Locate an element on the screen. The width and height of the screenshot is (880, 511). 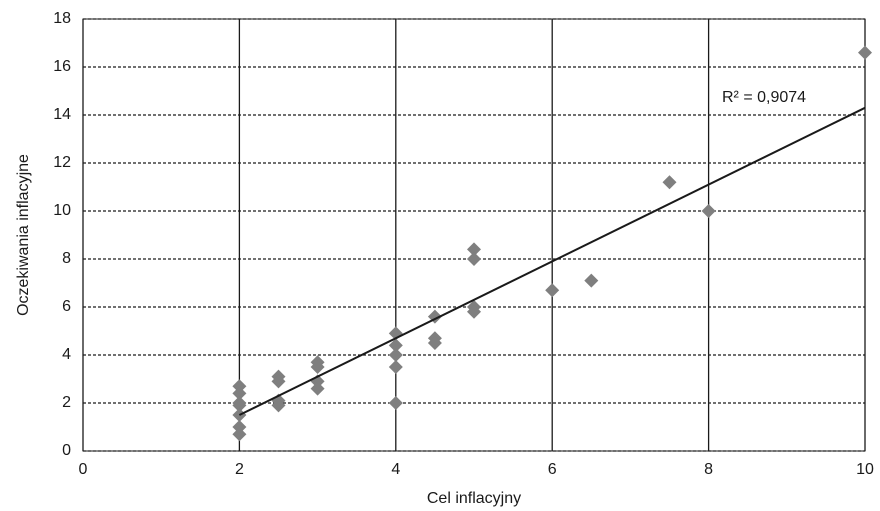
x-axis-title: Cel inflacyjny is located at coordinates (474, 498).